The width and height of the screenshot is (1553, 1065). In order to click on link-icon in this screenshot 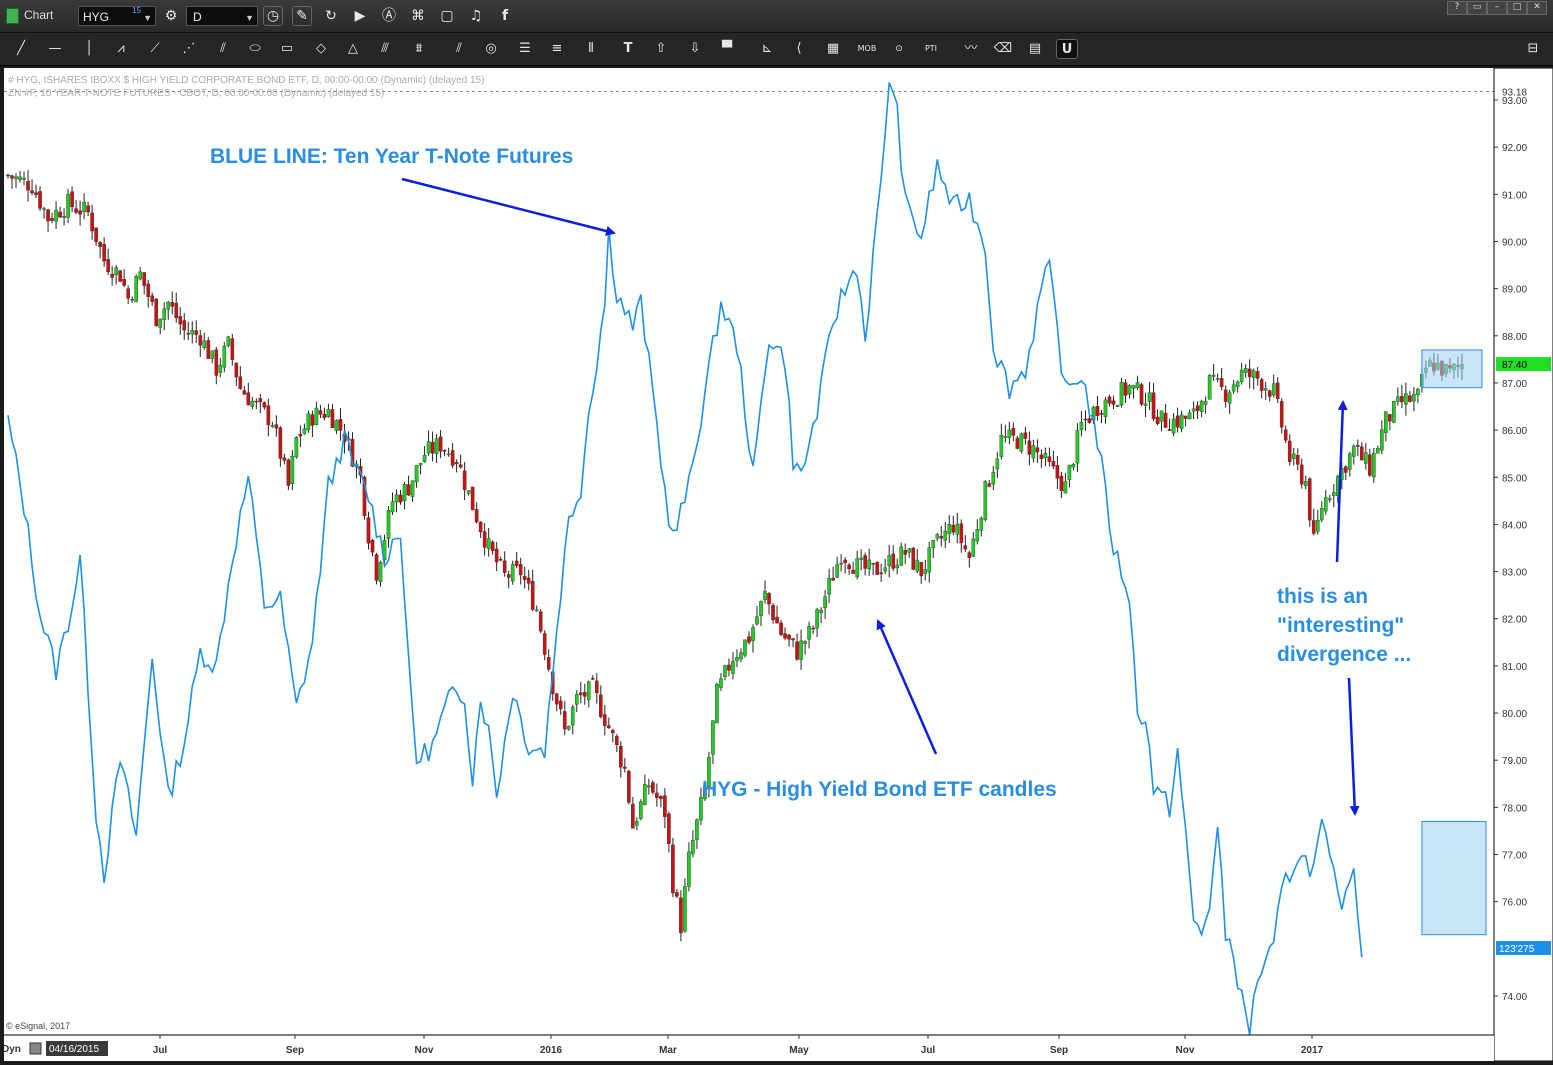, I will do `click(35, 1048)`.